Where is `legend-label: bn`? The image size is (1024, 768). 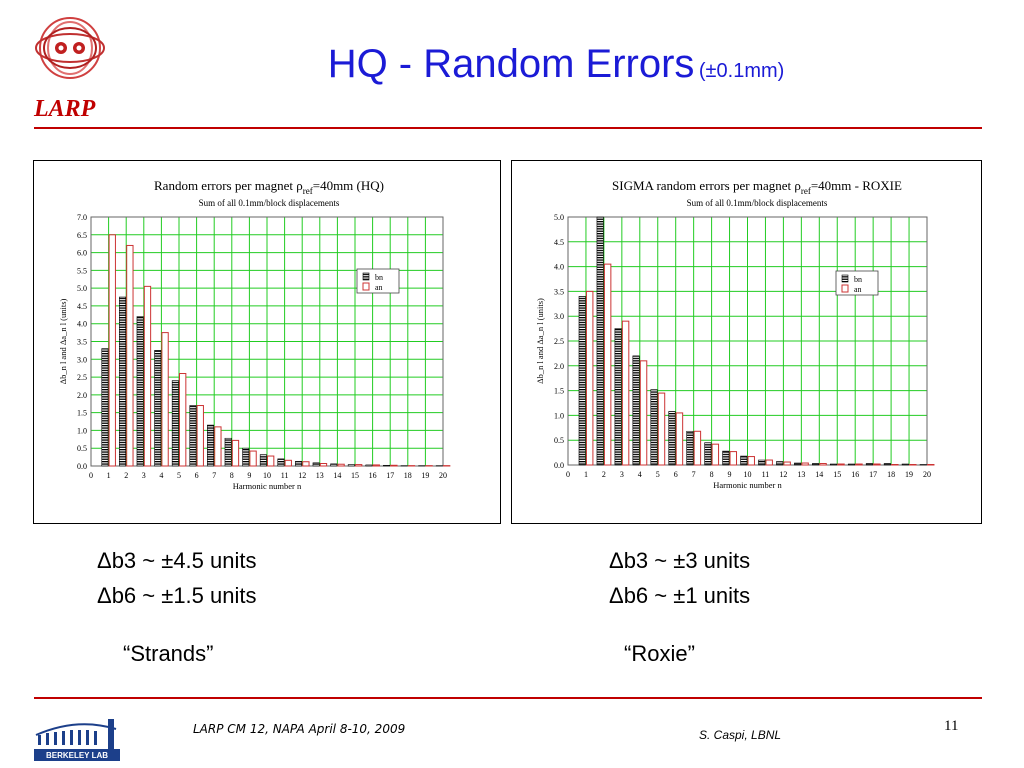
legend-label: bn is located at coordinates (858, 279).